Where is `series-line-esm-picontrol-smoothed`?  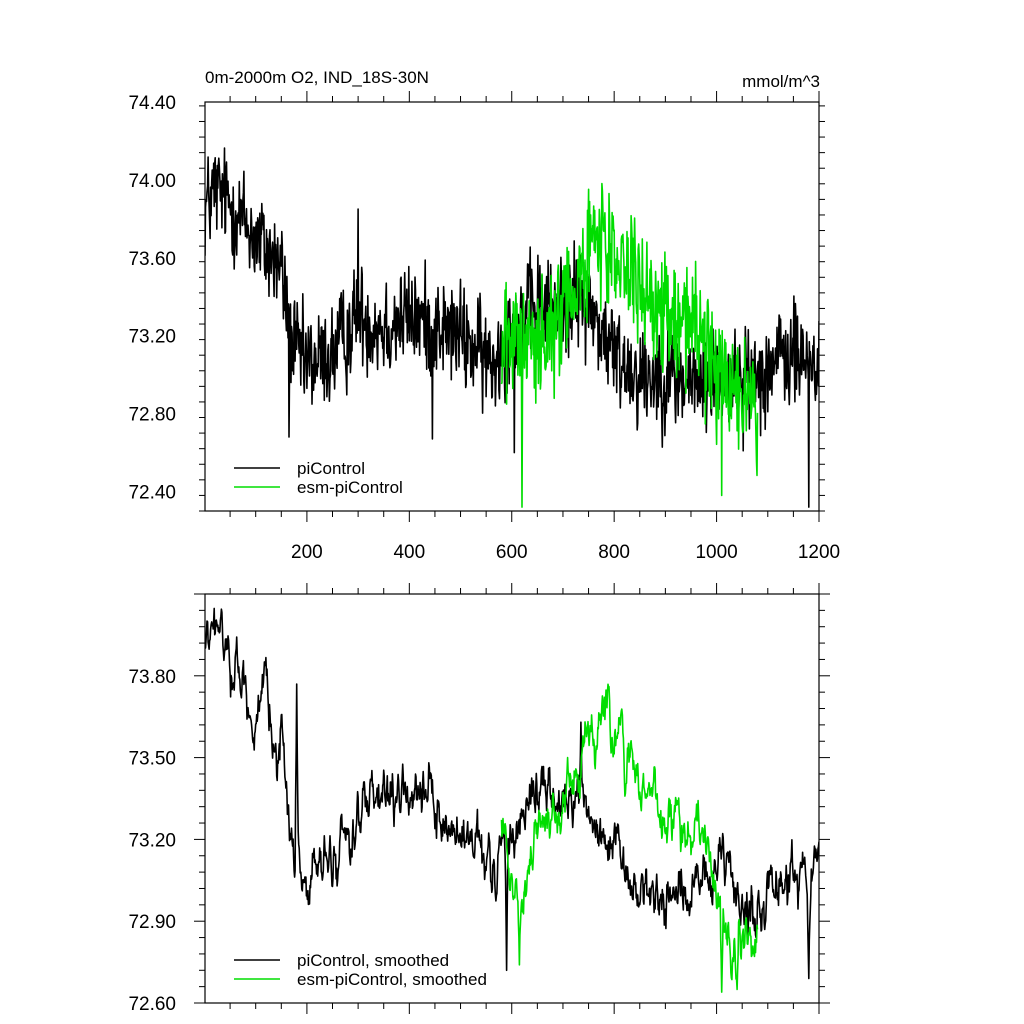
series-line-esm-picontrol-smoothed is located at coordinates (629, 838).